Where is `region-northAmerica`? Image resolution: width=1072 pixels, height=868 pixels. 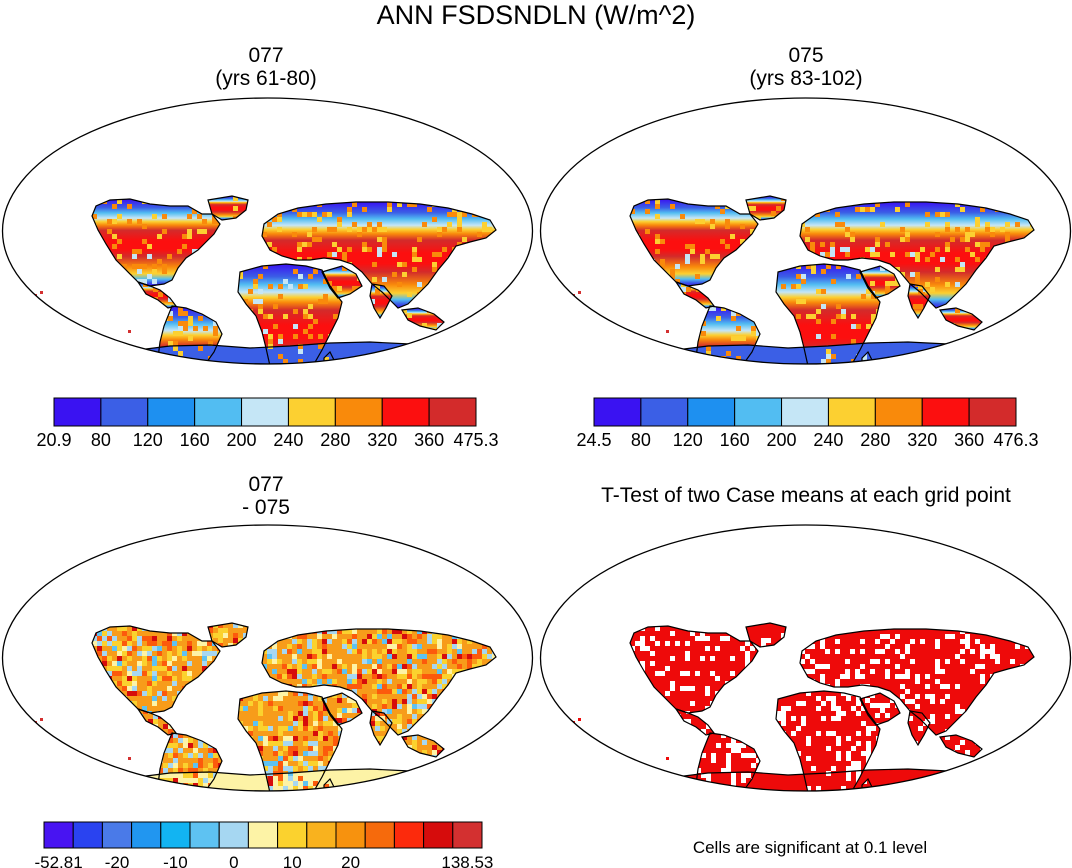
region-northAmerica is located at coordinates (694, 669).